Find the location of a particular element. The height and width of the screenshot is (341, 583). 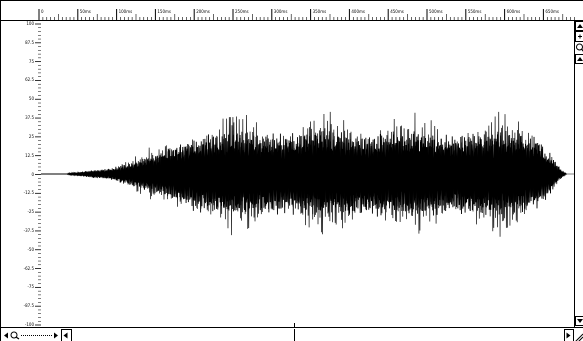

amplitude-tick-label: -75 is located at coordinates (30, 287).